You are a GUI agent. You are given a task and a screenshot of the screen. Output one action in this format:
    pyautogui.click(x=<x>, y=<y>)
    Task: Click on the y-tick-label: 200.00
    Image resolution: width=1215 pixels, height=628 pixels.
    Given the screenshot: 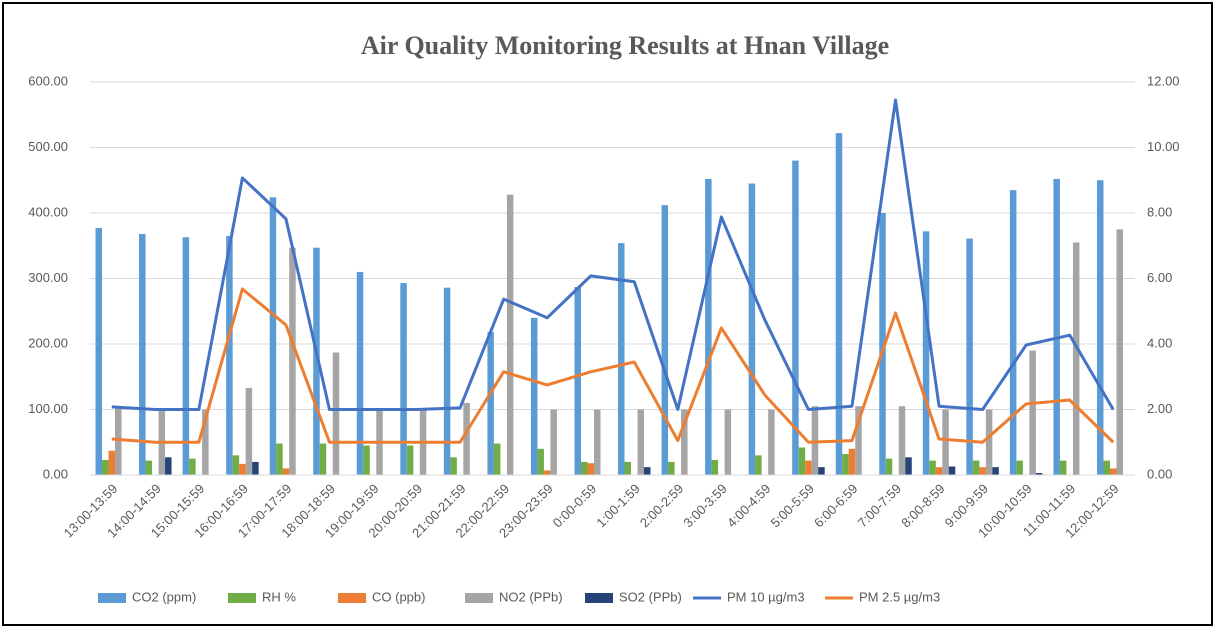 What is the action you would take?
    pyautogui.click(x=48, y=342)
    